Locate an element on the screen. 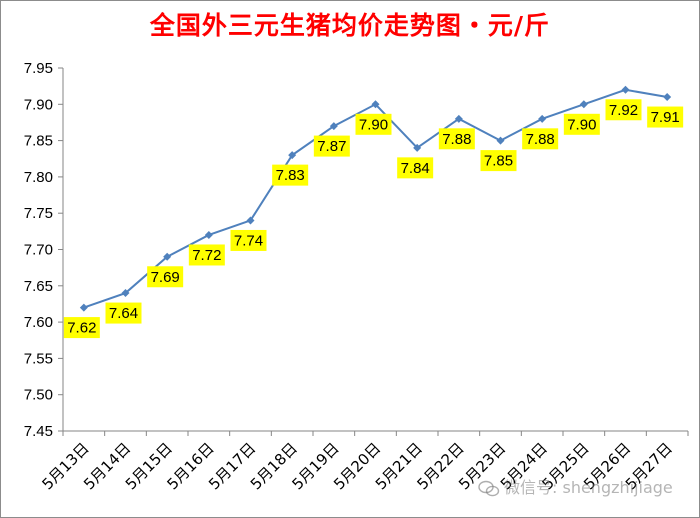 This screenshot has width=700, height=518. data-label: 7.84 is located at coordinates (415, 168).